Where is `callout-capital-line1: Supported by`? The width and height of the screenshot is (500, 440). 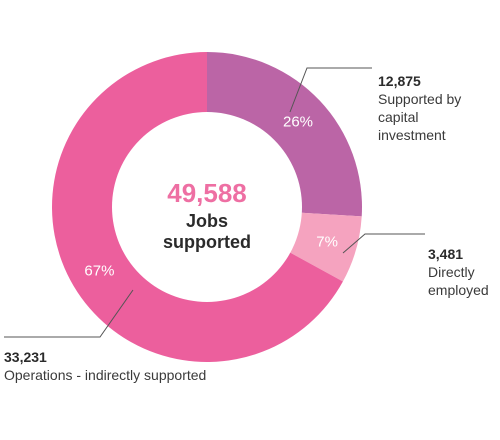 callout-capital-line1: Supported by is located at coordinates (420, 99).